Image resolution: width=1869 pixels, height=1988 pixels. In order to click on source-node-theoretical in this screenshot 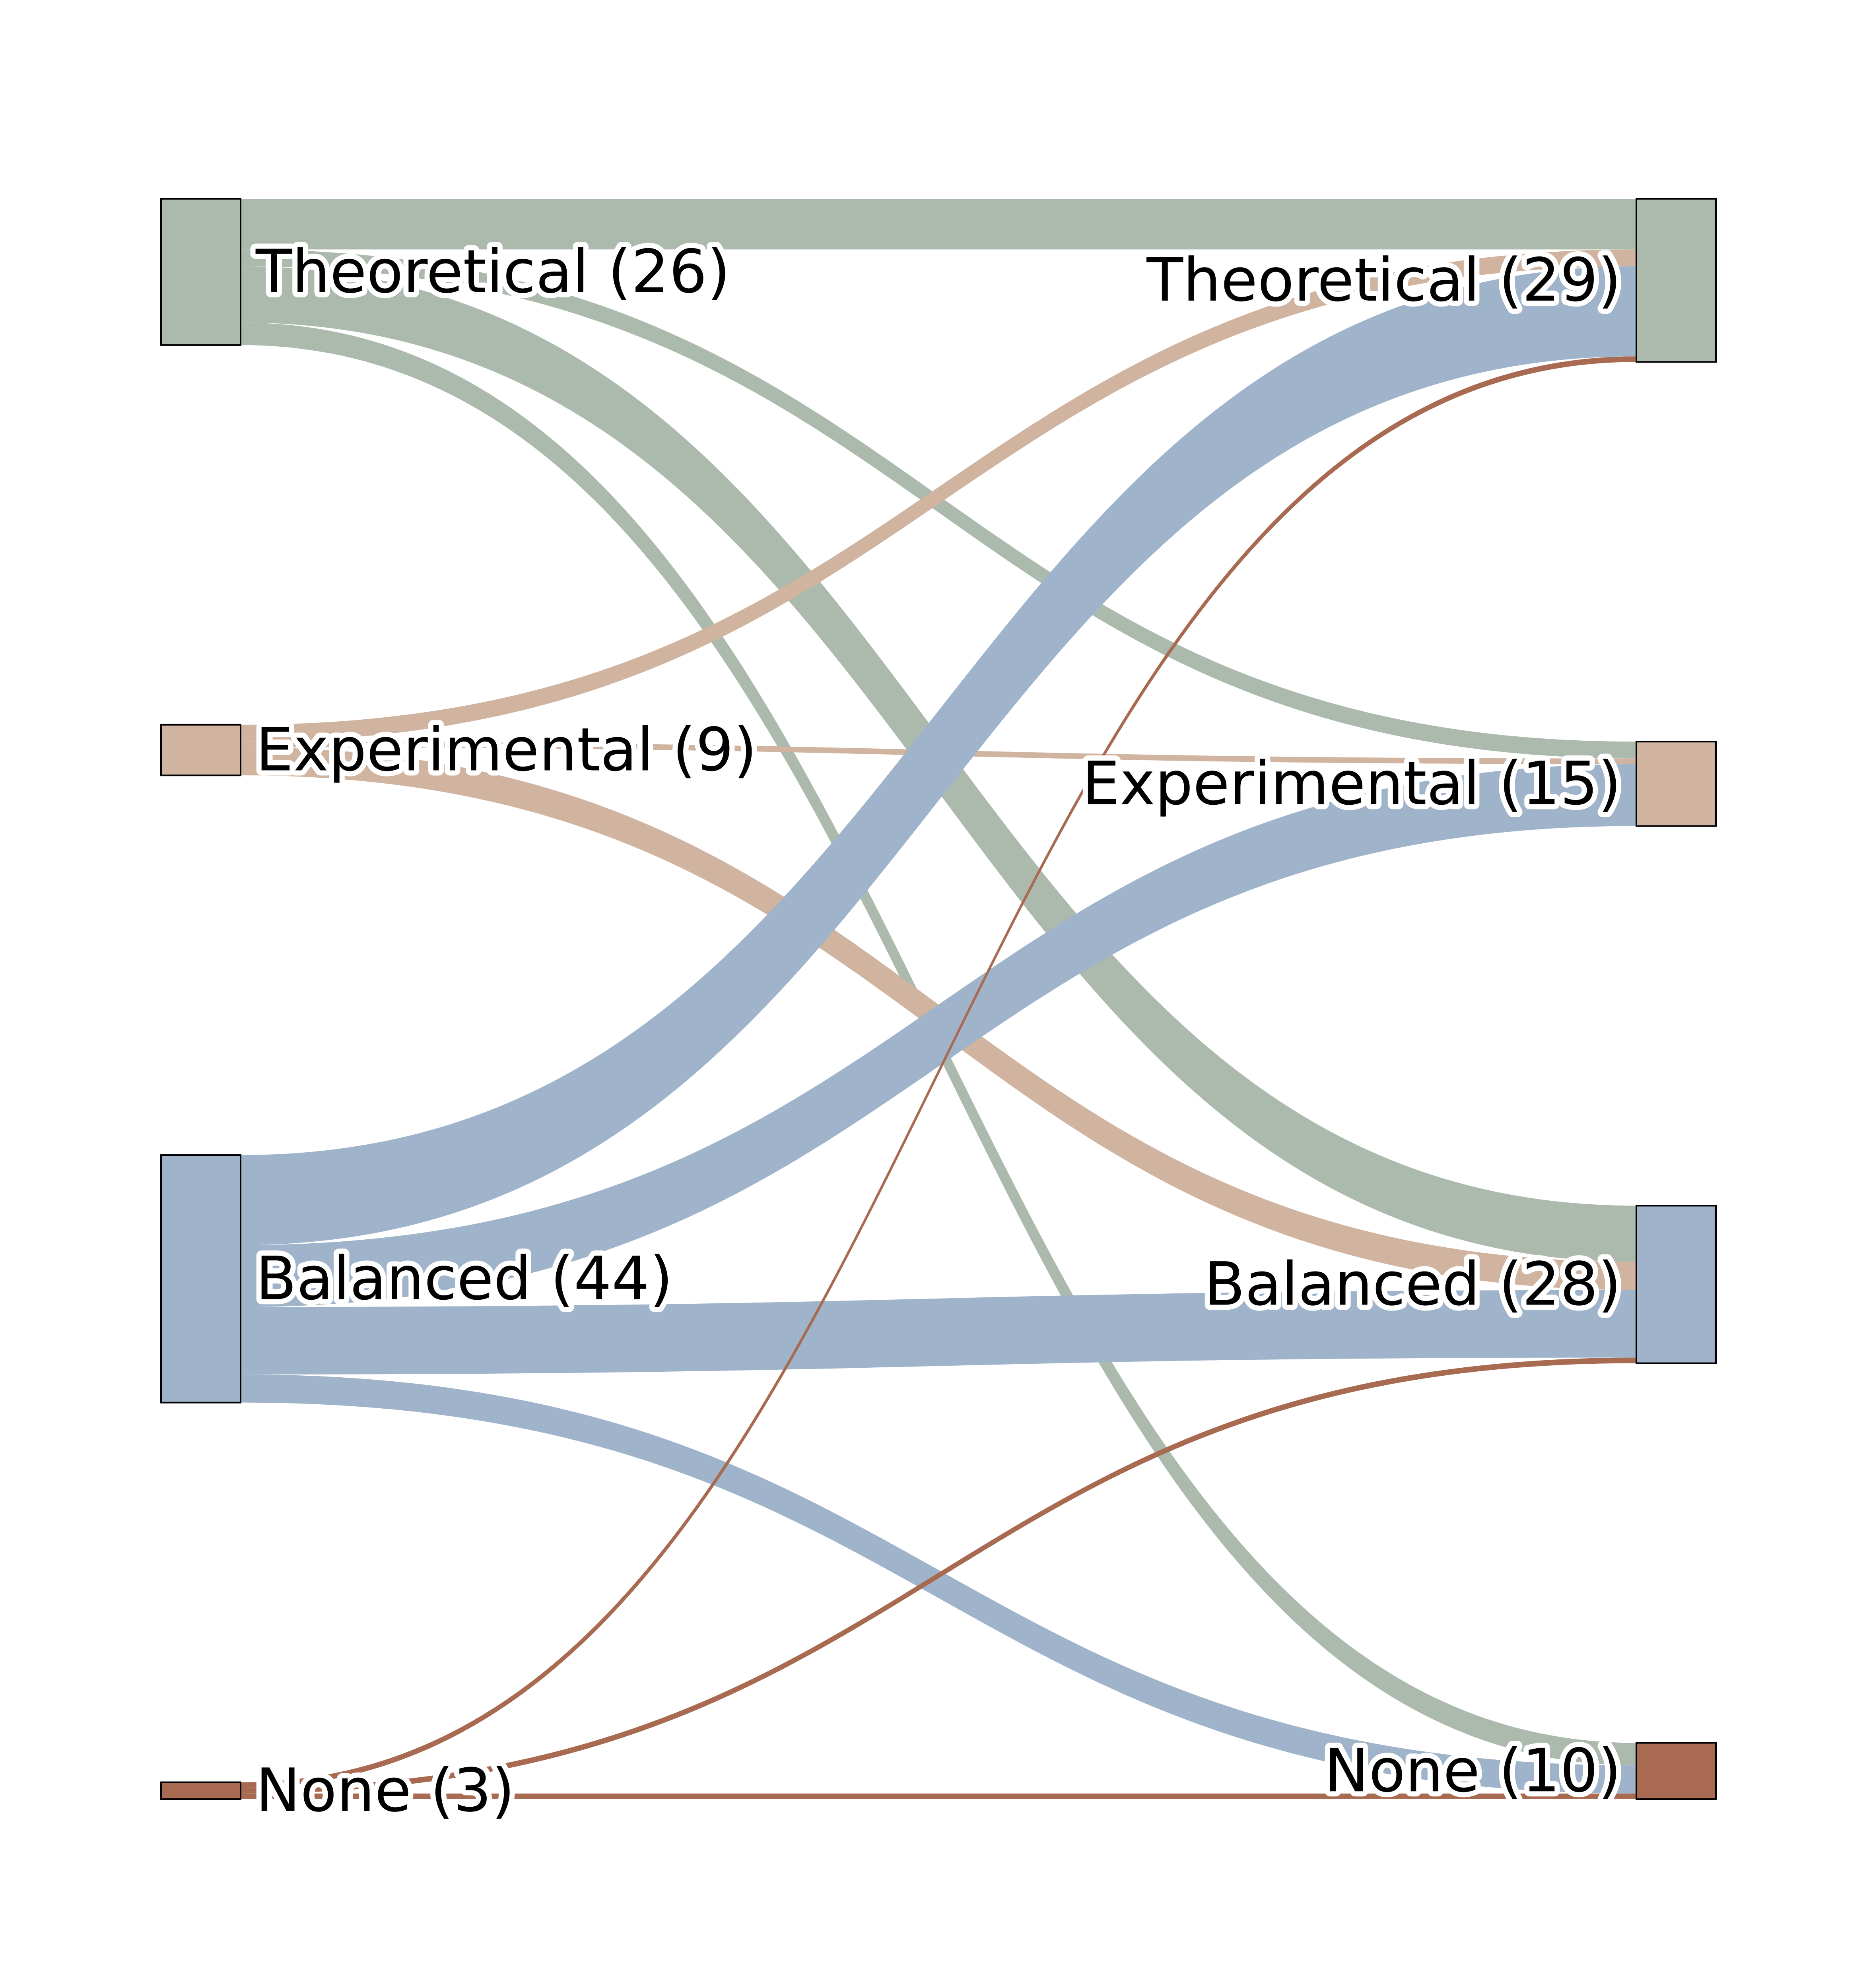, I will do `click(200, 272)`.